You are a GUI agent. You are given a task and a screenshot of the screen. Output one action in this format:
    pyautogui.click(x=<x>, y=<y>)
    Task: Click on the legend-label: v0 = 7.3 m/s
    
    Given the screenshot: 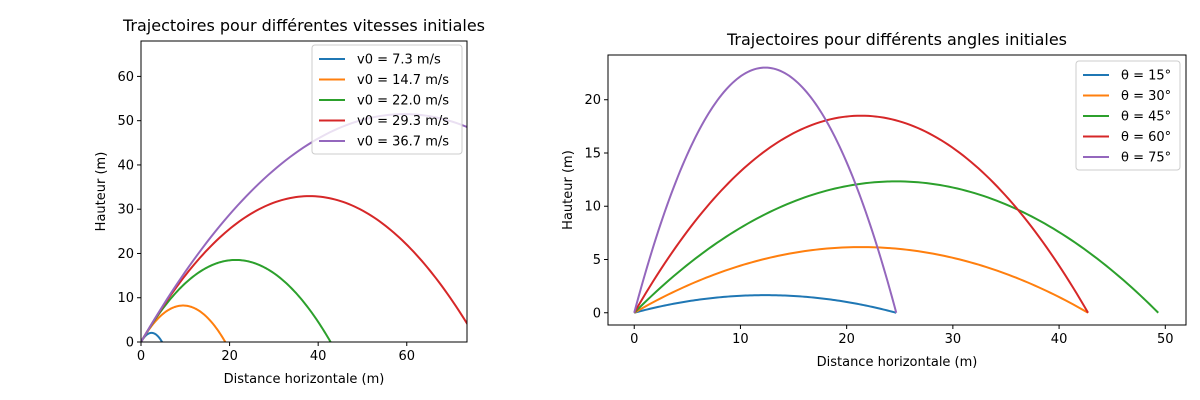 What is the action you would take?
    pyautogui.click(x=399, y=60)
    